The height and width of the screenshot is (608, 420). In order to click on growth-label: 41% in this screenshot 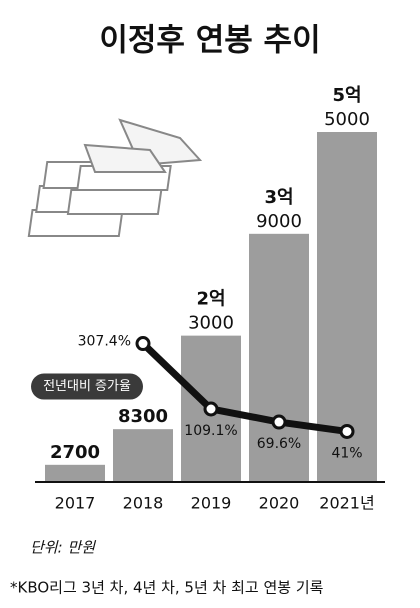, I will do `click(346, 453)`.